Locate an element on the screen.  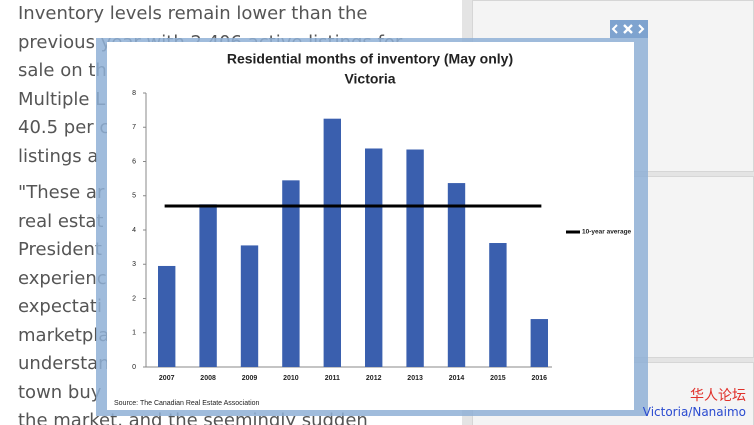
prev-button is located at coordinates (614, 29).